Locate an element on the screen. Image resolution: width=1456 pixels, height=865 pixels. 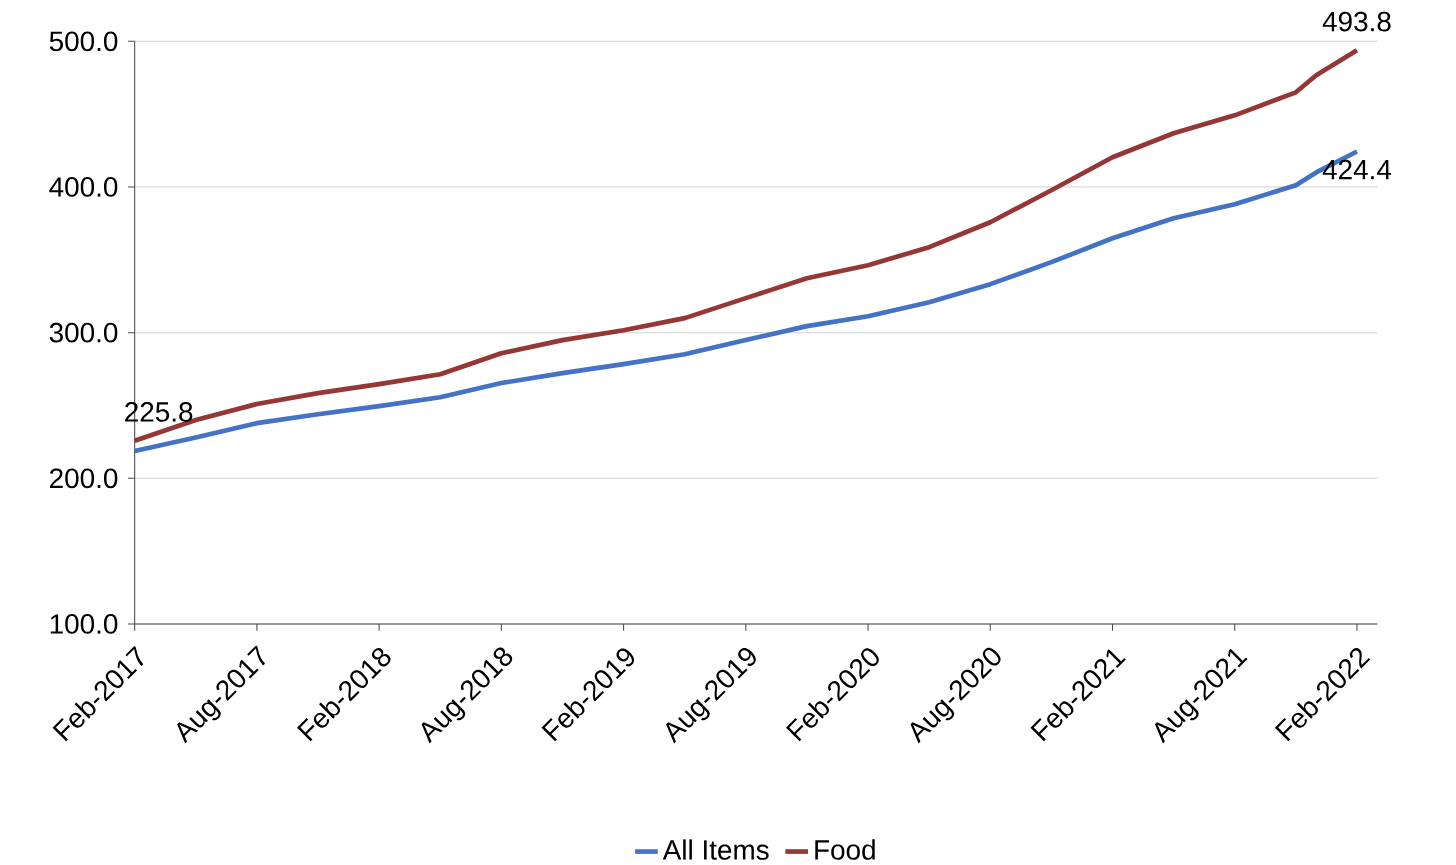
annotation: 493.8 is located at coordinates (1356, 21).